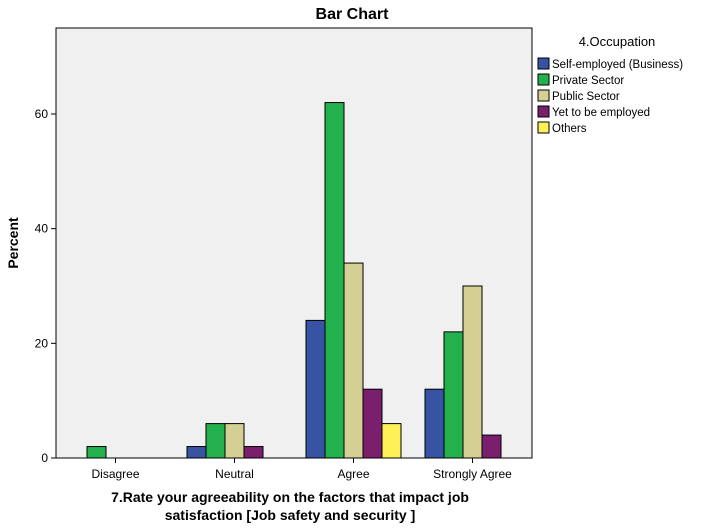 This screenshot has width=703, height=529. Describe the element at coordinates (290, 515) in the screenshot. I see `x-axis-label-line-2: satisfaction [Job safety and security ]` at that location.